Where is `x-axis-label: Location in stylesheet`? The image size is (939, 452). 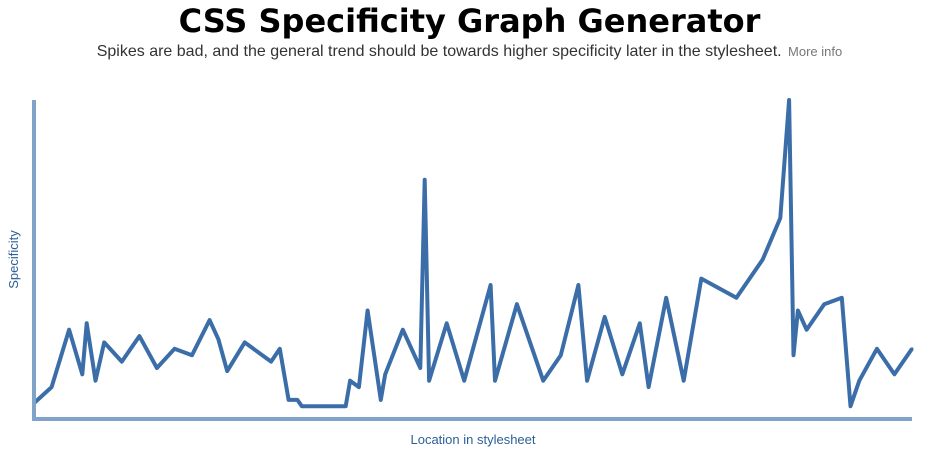 x-axis-label: Location in stylesheet is located at coordinates (472, 439).